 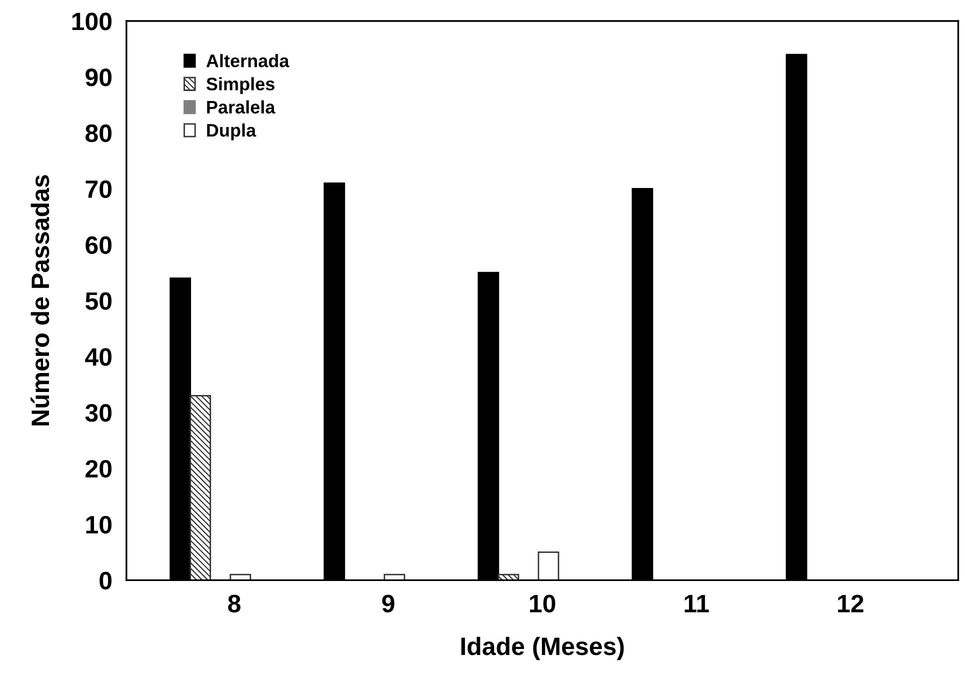 I want to click on y-tick-label: 70, so click(x=99, y=189).